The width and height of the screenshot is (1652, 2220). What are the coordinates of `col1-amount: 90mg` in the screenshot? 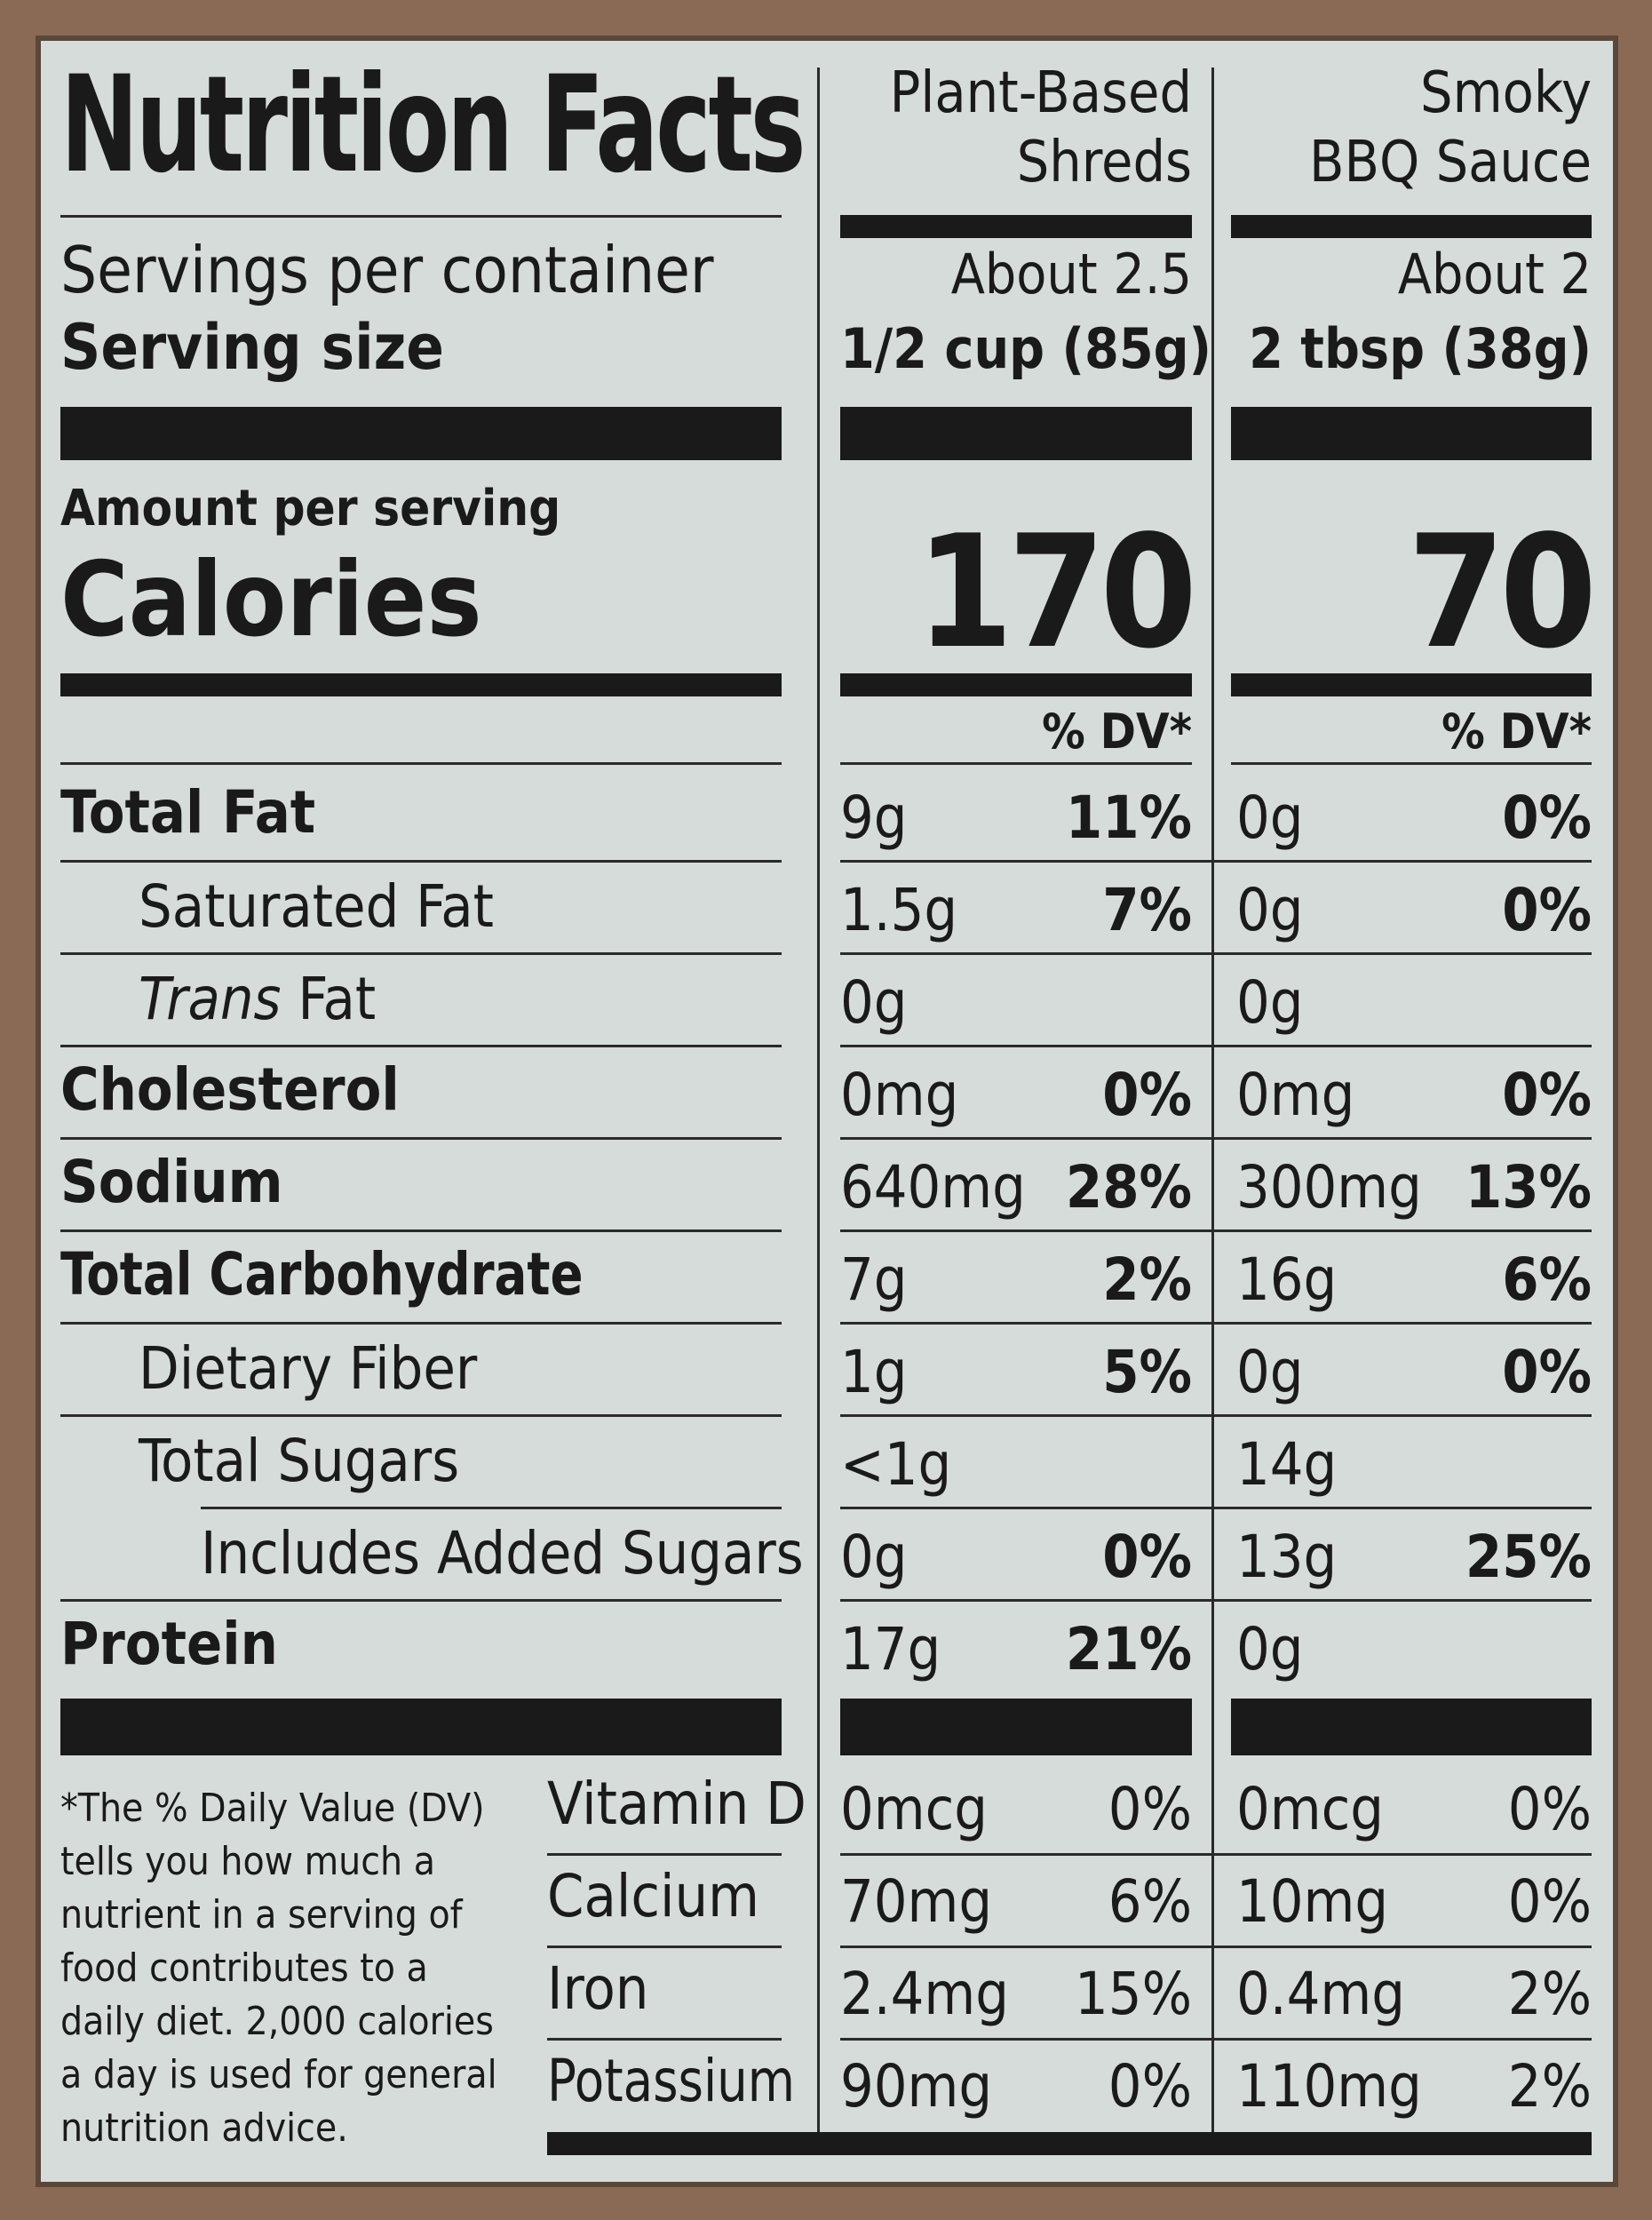 It's located at (916, 2086).